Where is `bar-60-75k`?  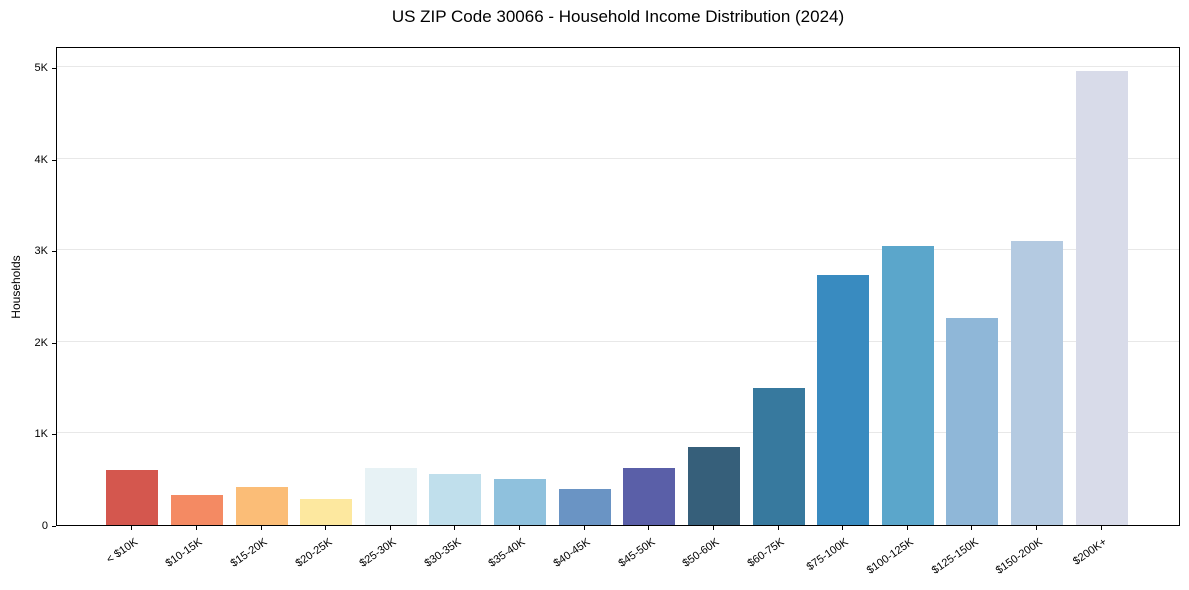 bar-60-75k is located at coordinates (778, 456).